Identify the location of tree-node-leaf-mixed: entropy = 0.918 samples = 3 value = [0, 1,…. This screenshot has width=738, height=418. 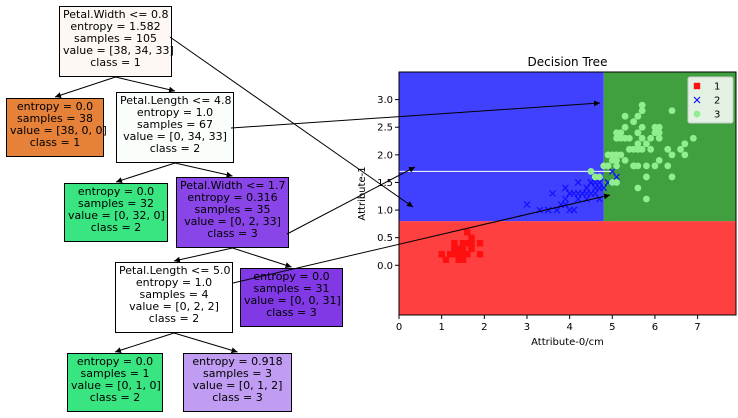
(237, 382).